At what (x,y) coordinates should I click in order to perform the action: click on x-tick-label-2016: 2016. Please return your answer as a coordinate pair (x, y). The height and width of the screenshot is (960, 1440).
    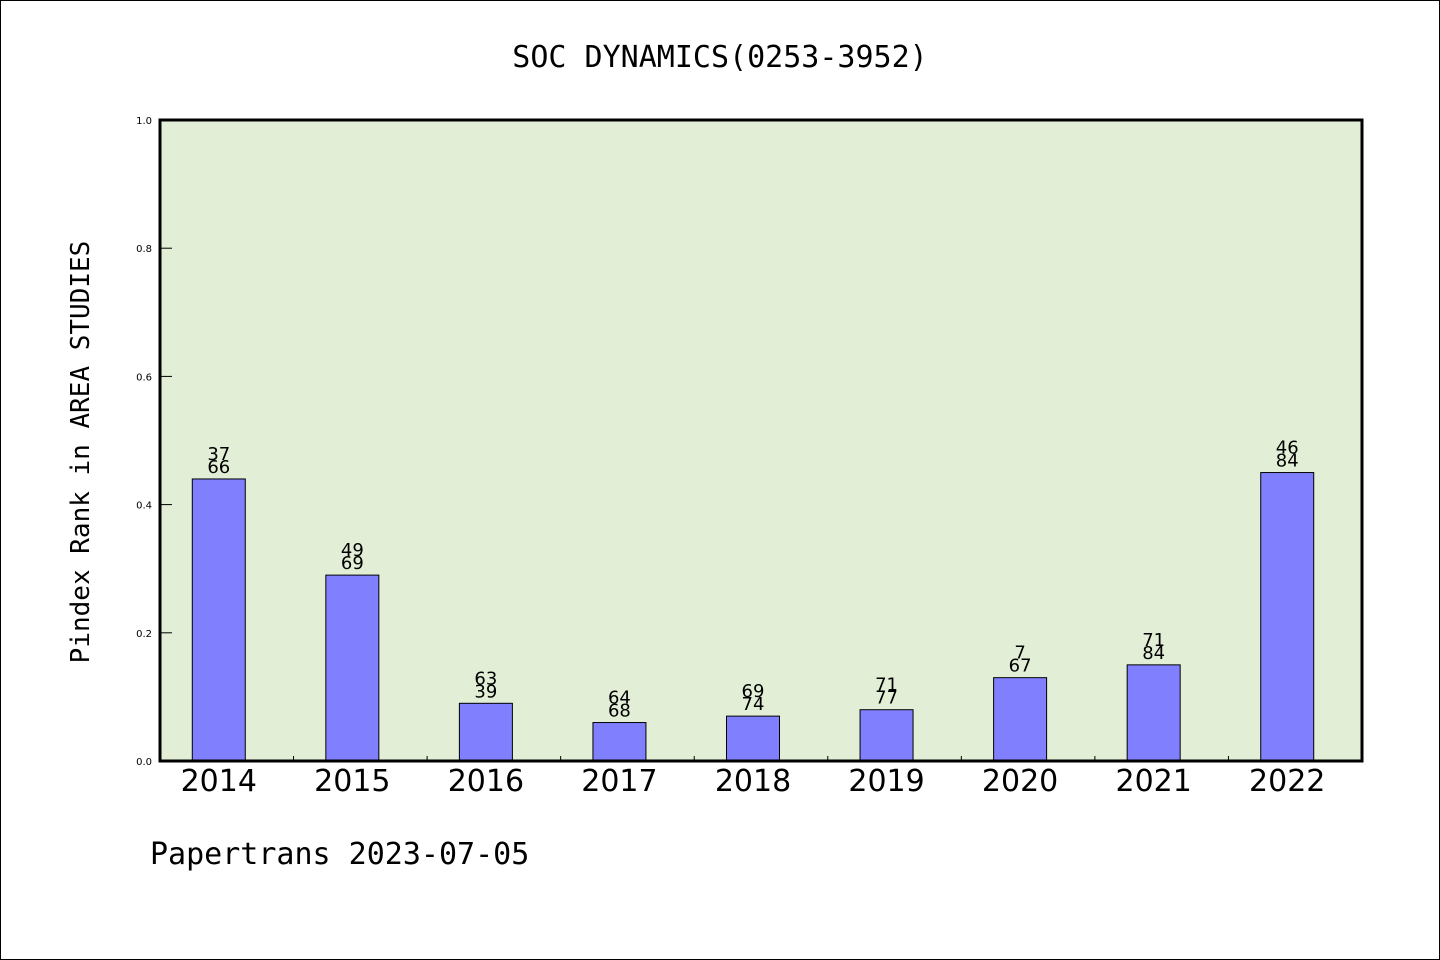
    Looking at the image, I should click on (486, 781).